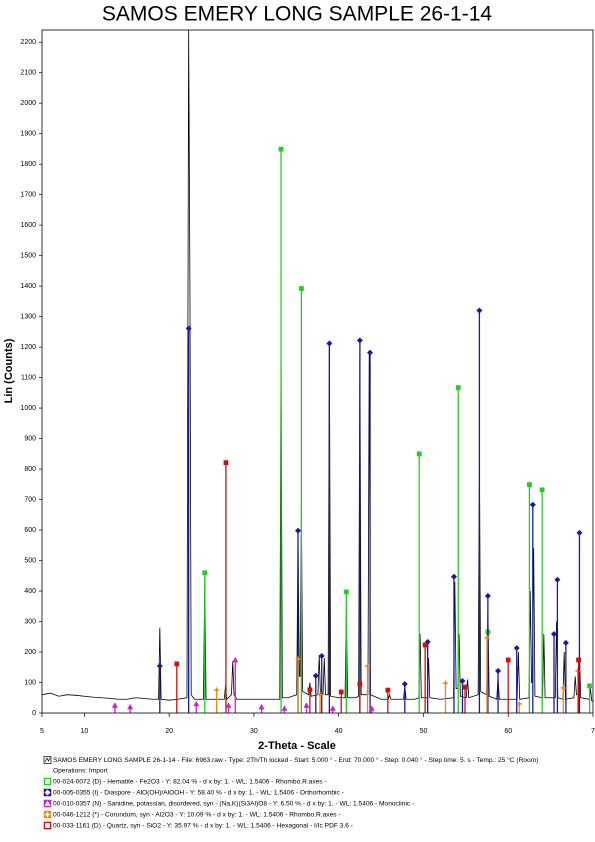 This screenshot has width=595, height=842. Describe the element at coordinates (34, 713) in the screenshot. I see `y-tick-label: 0` at that location.